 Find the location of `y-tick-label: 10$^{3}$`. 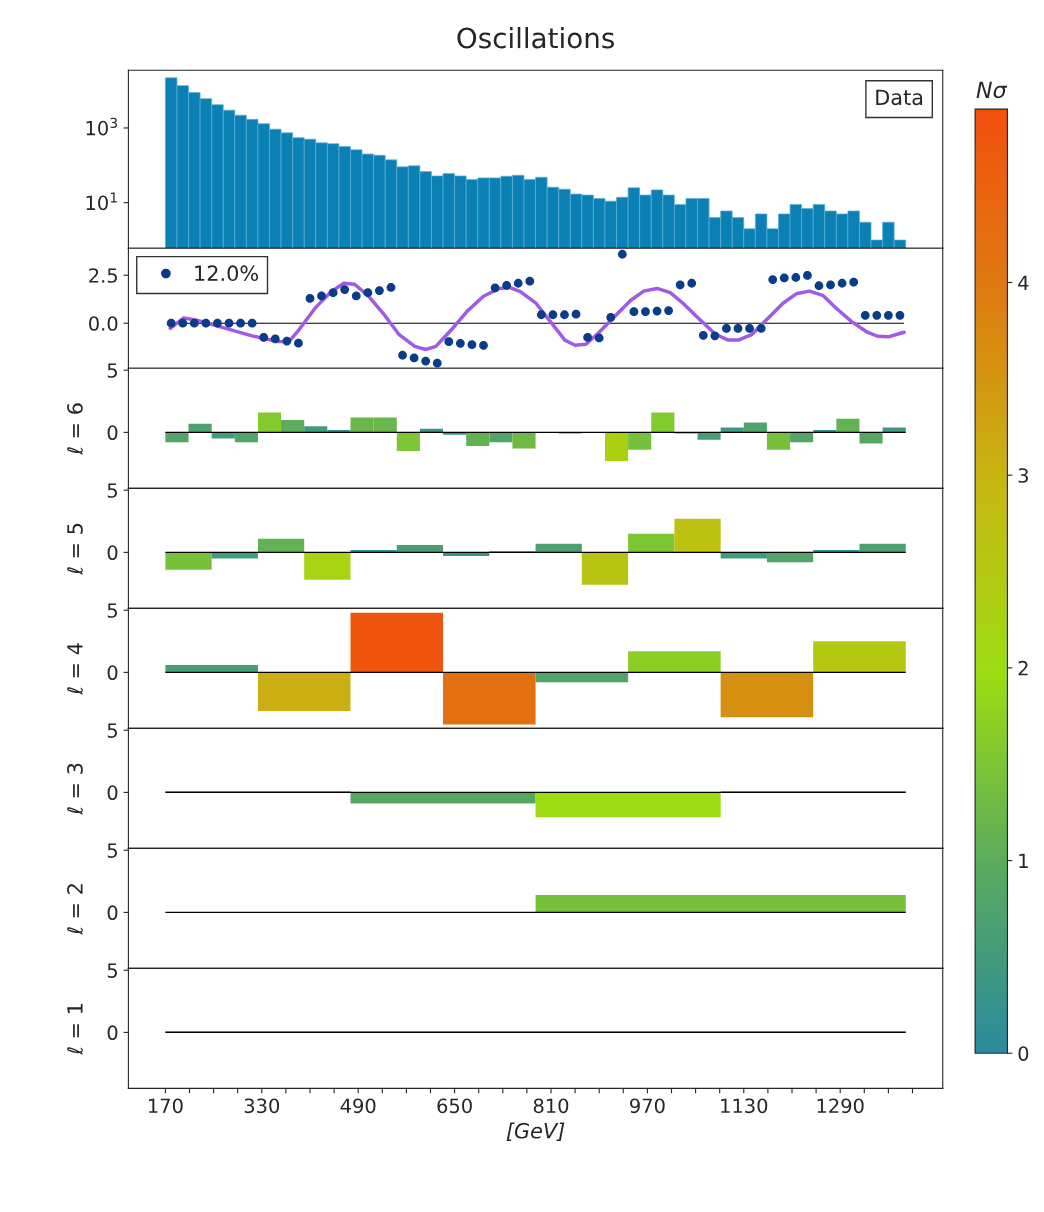

y-tick-label: 10$^{3}$ is located at coordinates (101, 126).